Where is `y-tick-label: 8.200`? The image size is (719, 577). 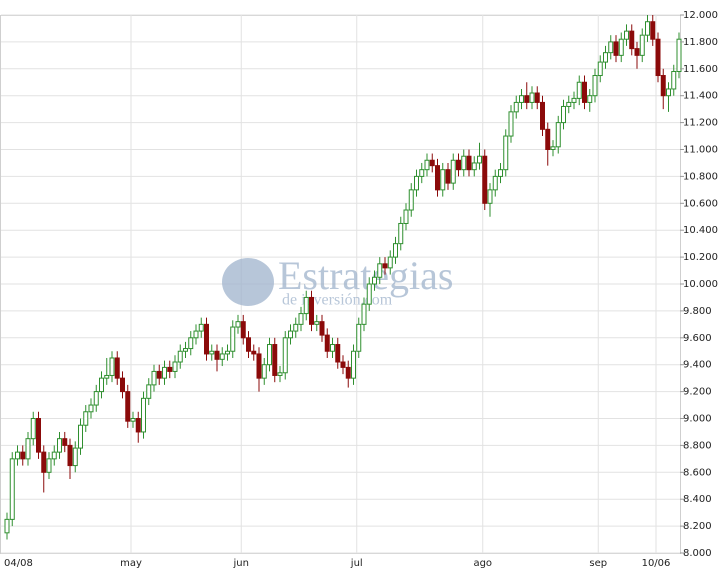 y-tick-label: 8.200 is located at coordinates (697, 526).